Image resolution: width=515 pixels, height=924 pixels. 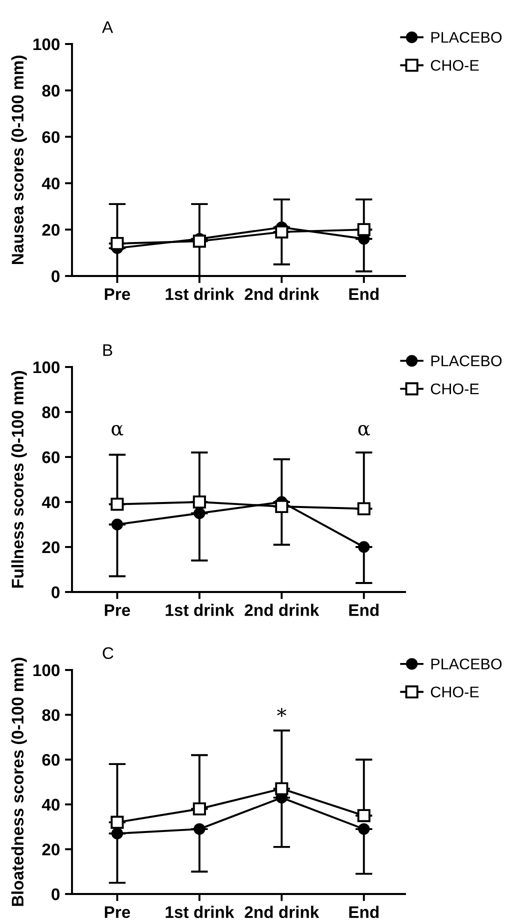 What do you see at coordinates (107, 350) in the screenshot?
I see `chart-title: B` at bounding box center [107, 350].